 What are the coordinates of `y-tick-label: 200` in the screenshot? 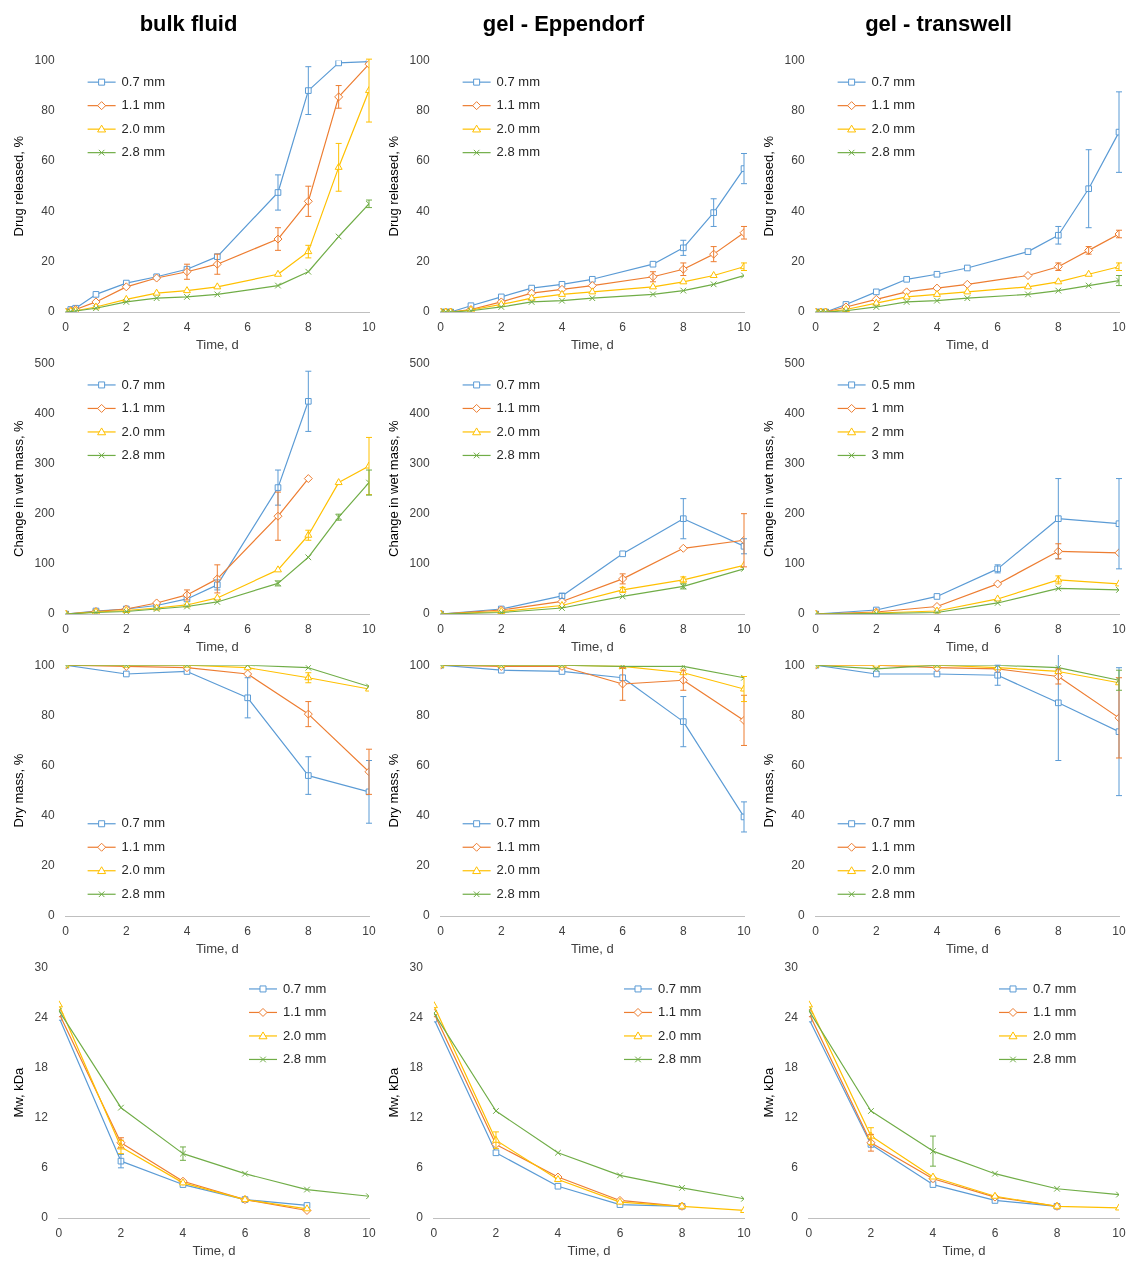 It's located at (419, 512).